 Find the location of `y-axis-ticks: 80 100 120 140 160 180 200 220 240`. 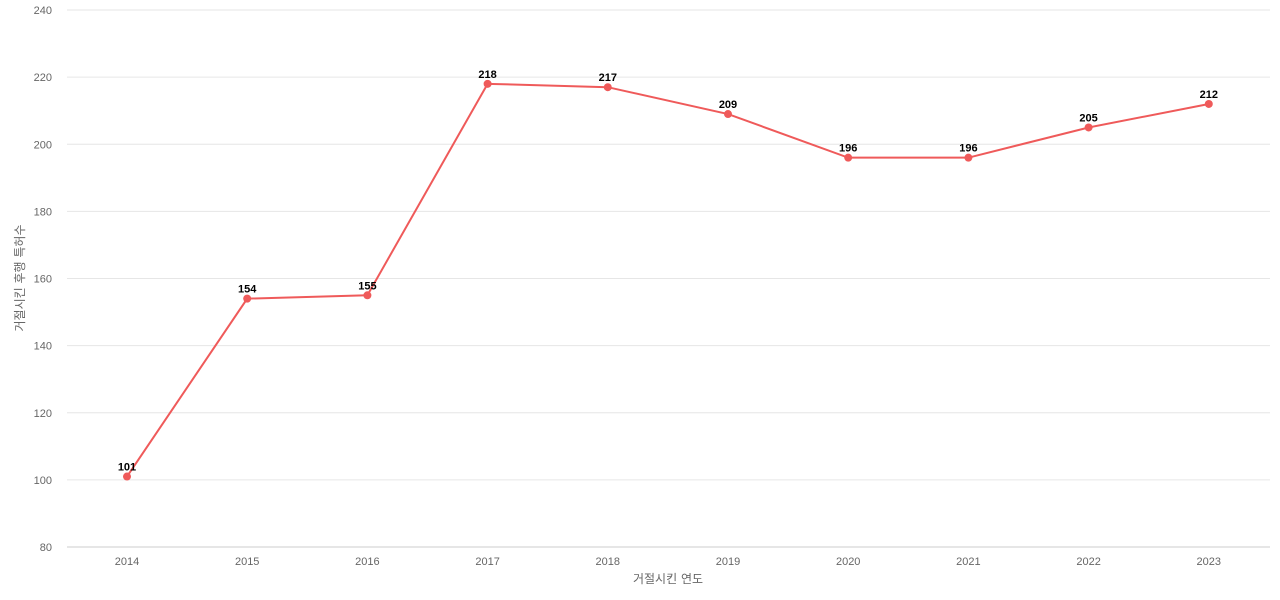

y-axis-ticks: 80 100 120 140 160 180 200 220 240 is located at coordinates (43, 279).